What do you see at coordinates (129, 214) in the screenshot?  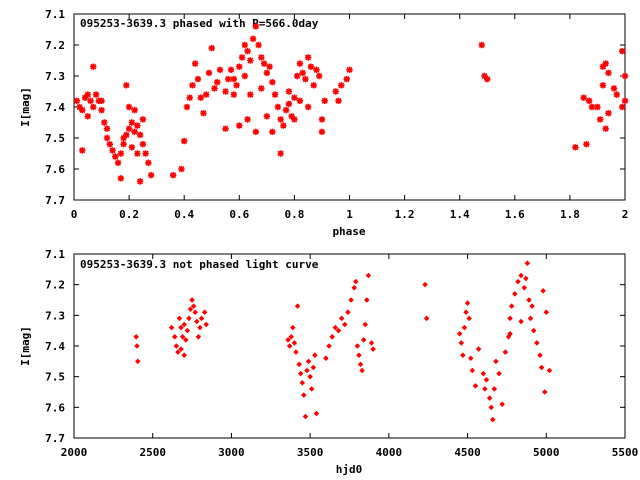 I see `phased-x-tick-label: 0.2` at bounding box center [129, 214].